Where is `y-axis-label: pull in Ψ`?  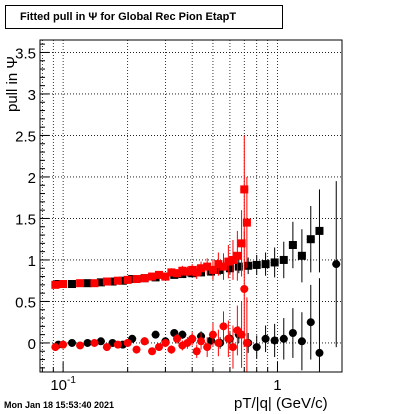
y-axis-label: pull in Ψ is located at coordinates (12, 84).